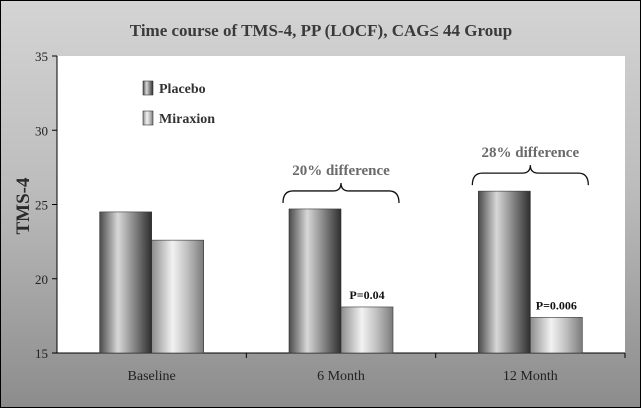  I want to click on y-tick-label: 30, so click(41, 130).